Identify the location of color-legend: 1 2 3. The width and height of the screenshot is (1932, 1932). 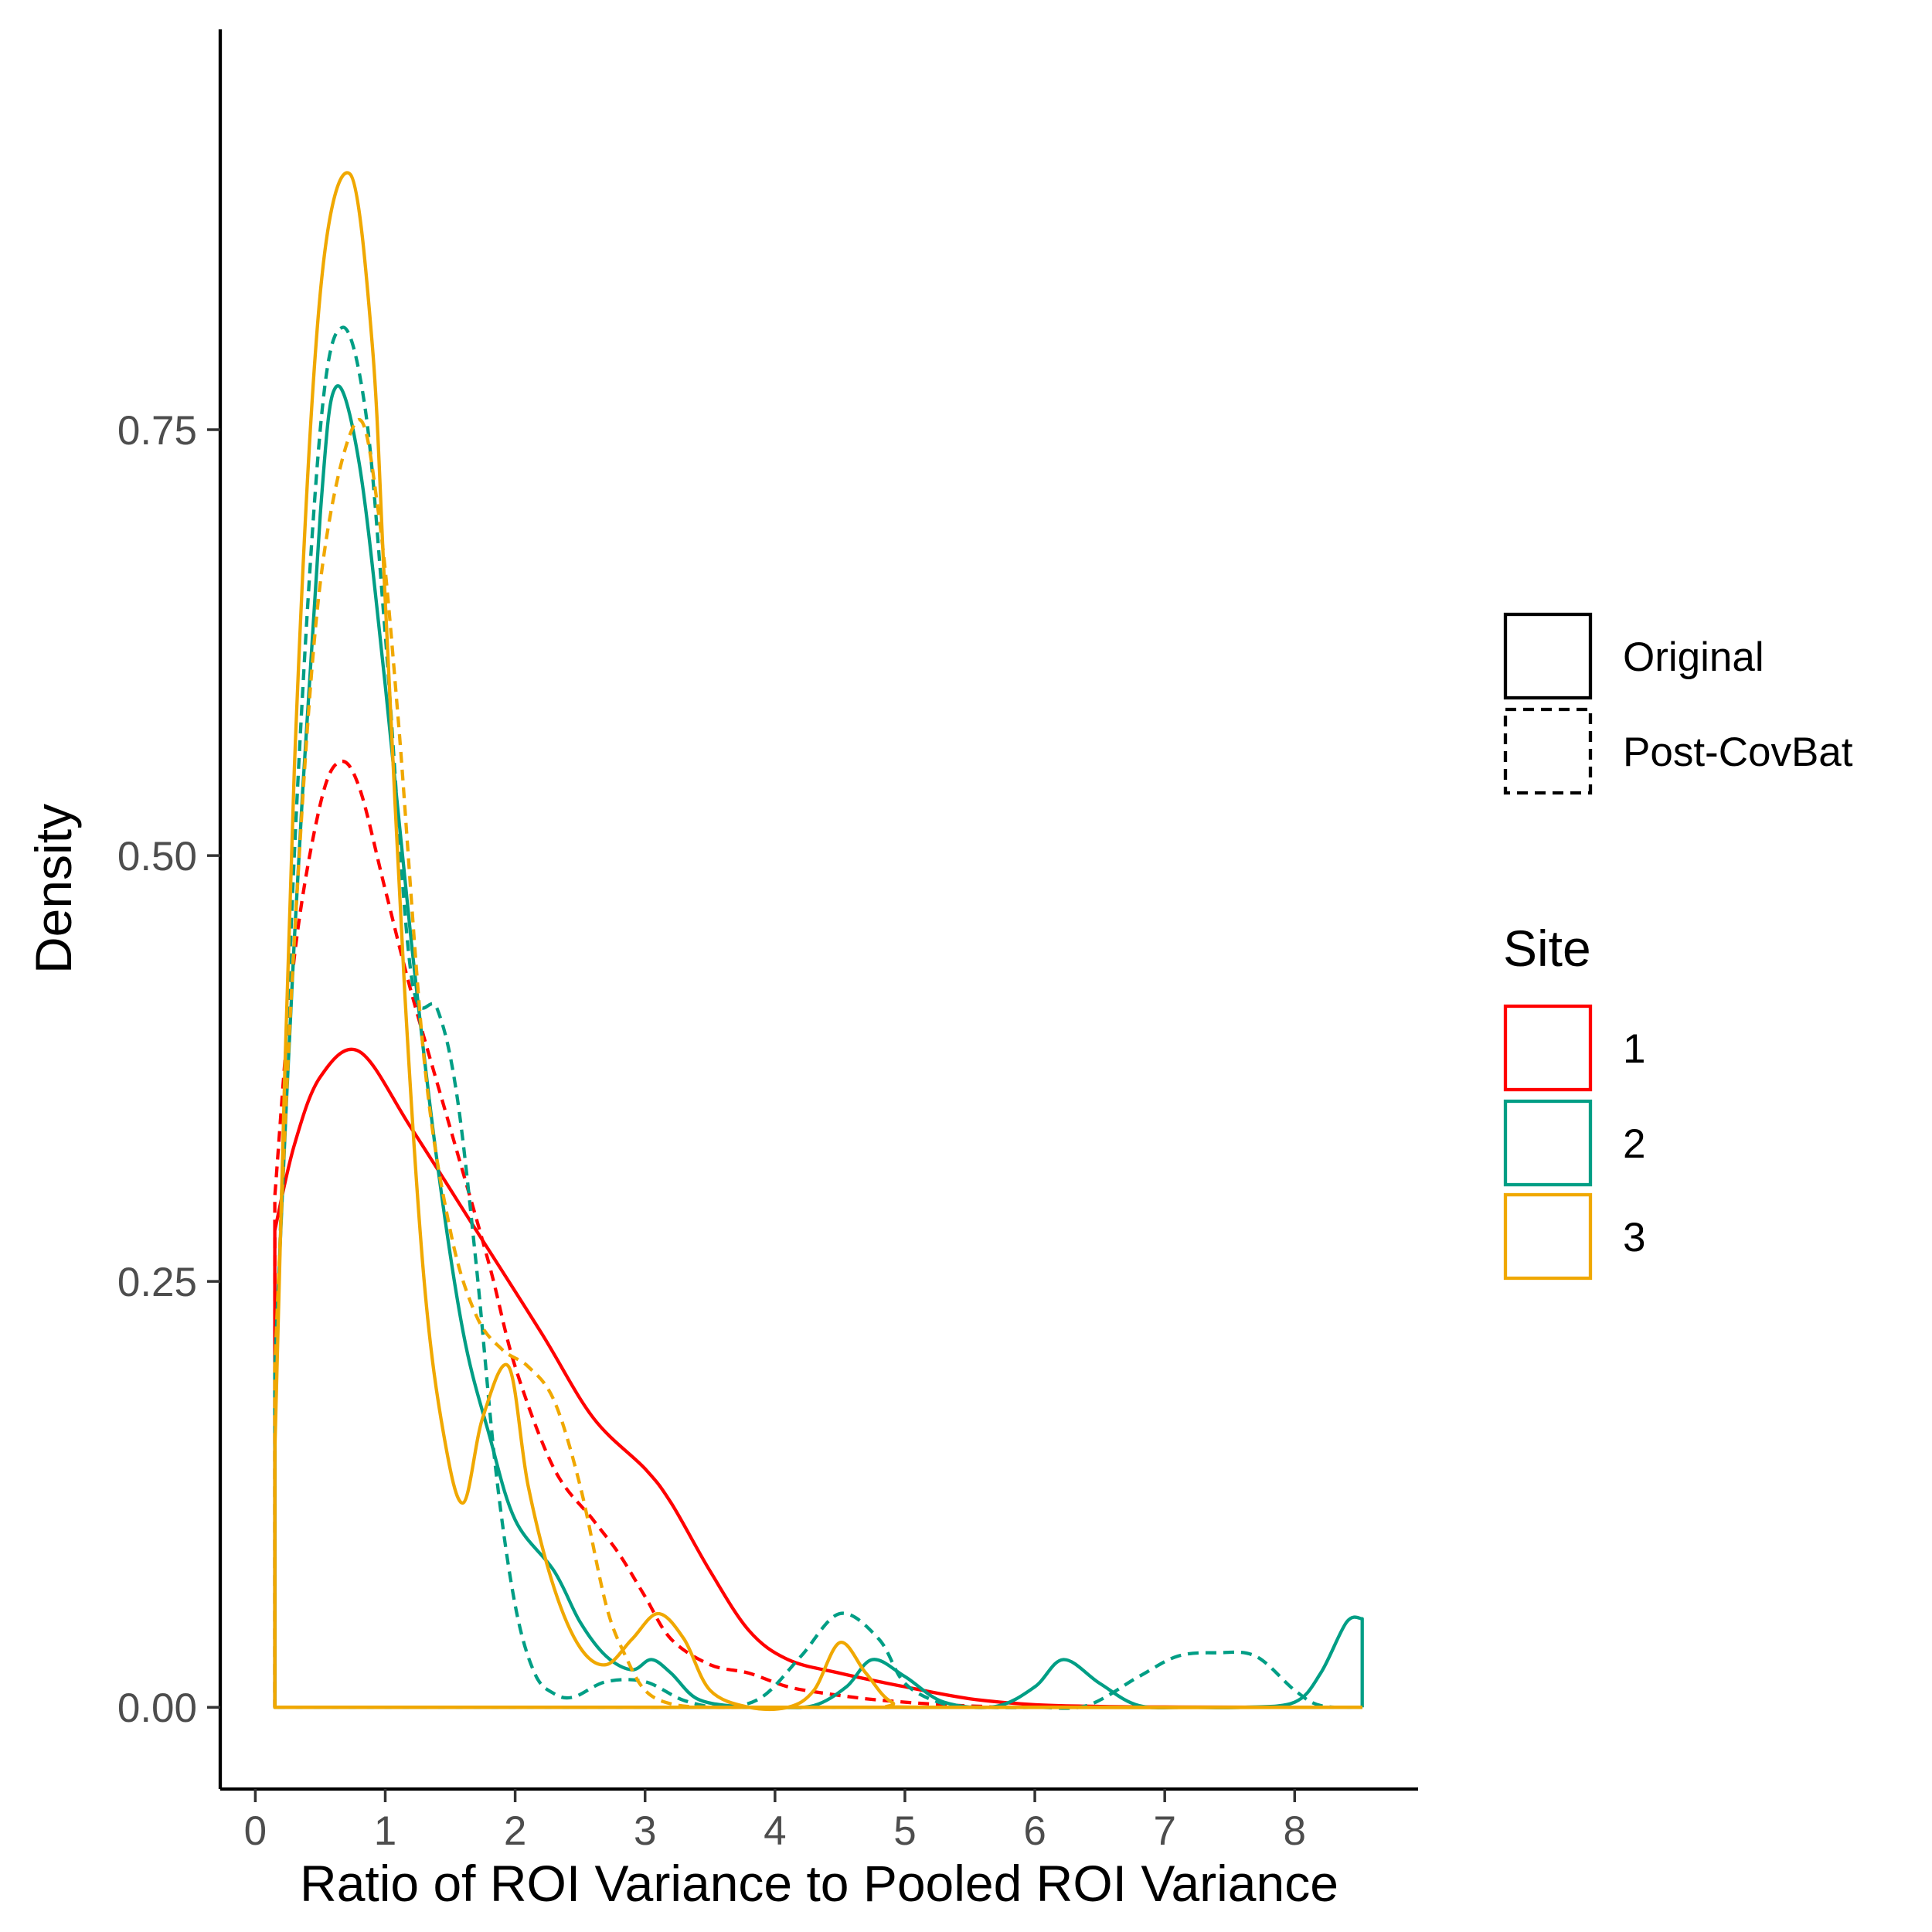
(1574, 1142).